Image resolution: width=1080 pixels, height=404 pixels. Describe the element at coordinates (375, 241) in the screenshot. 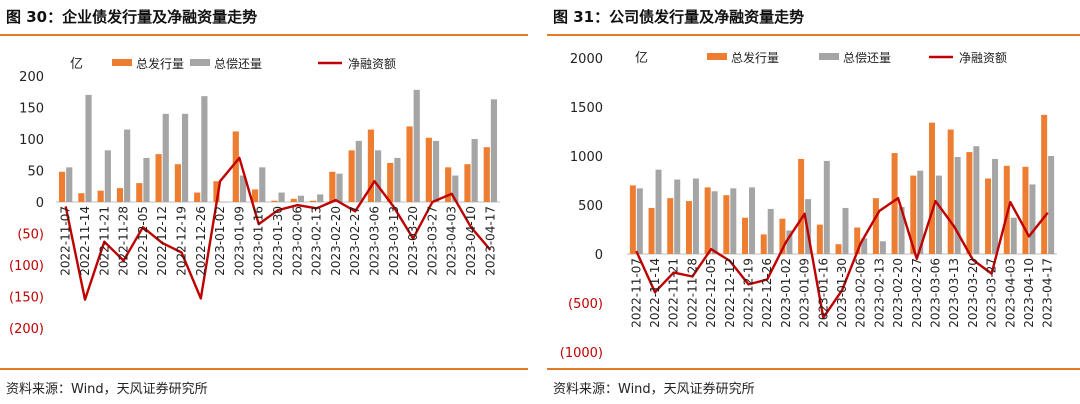

I see `x-tick-label: 2023-03-06` at that location.